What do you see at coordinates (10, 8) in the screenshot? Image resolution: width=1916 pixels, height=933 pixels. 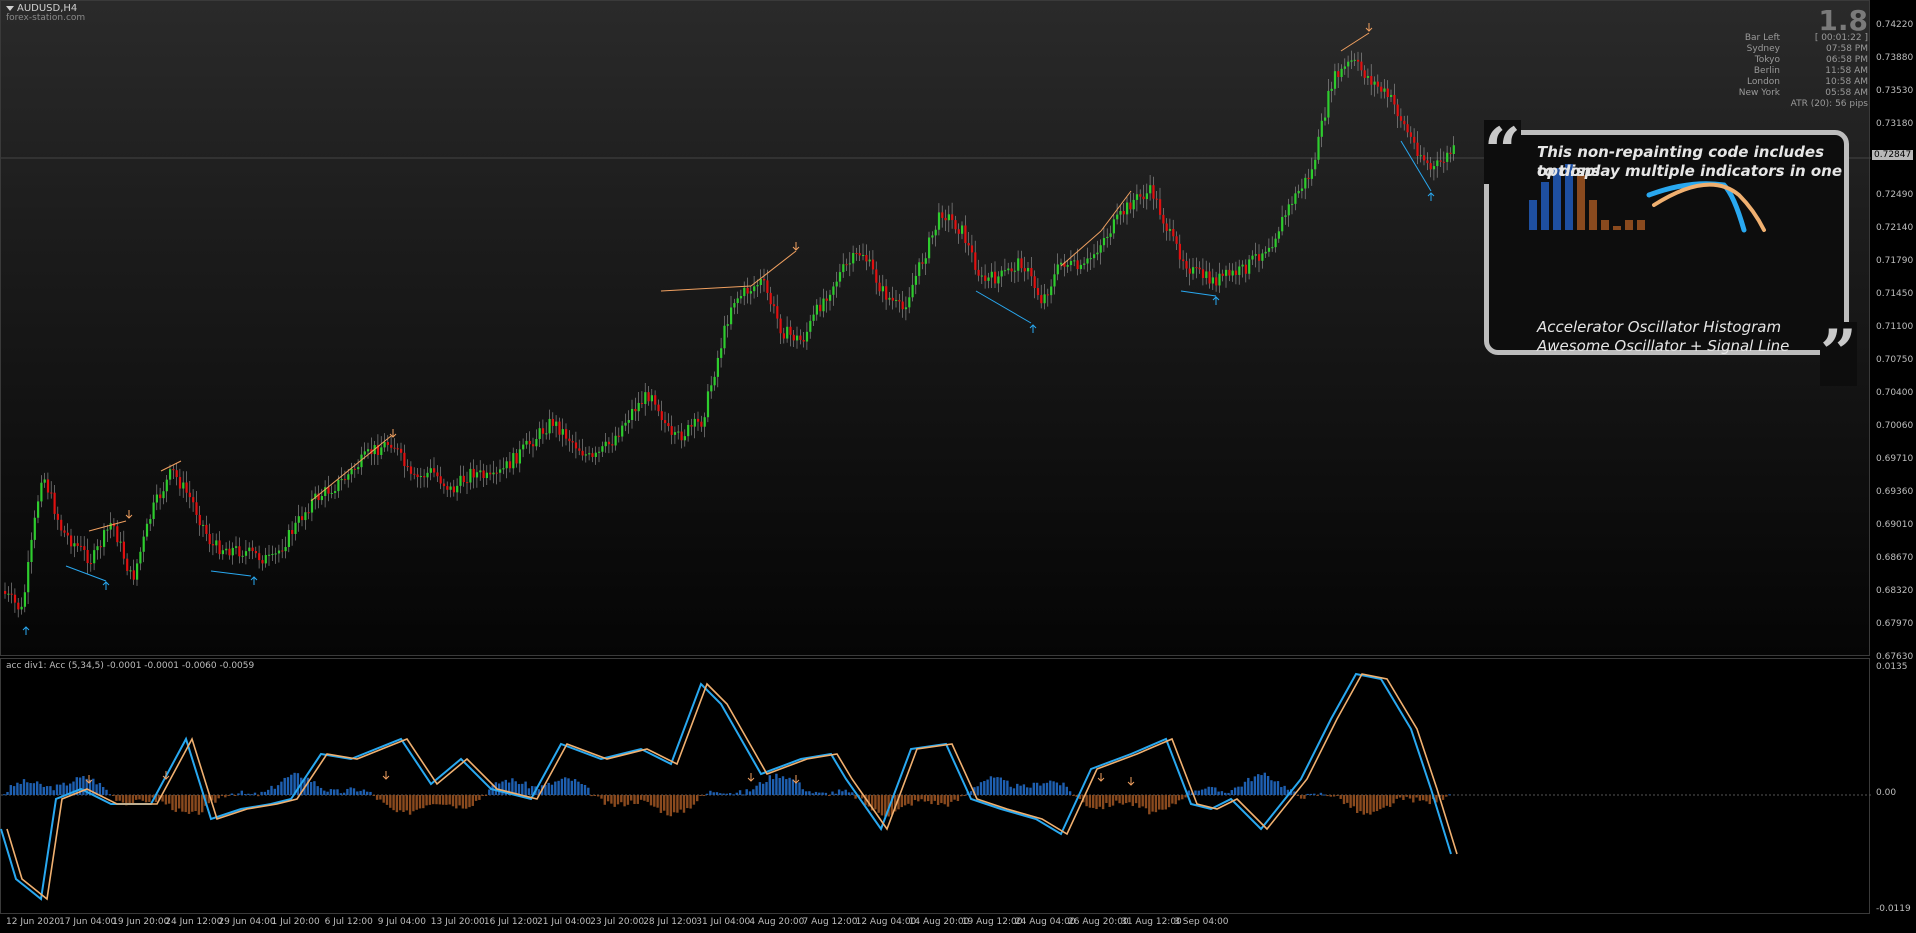 I see `dropdown-arrow-icon` at bounding box center [10, 8].